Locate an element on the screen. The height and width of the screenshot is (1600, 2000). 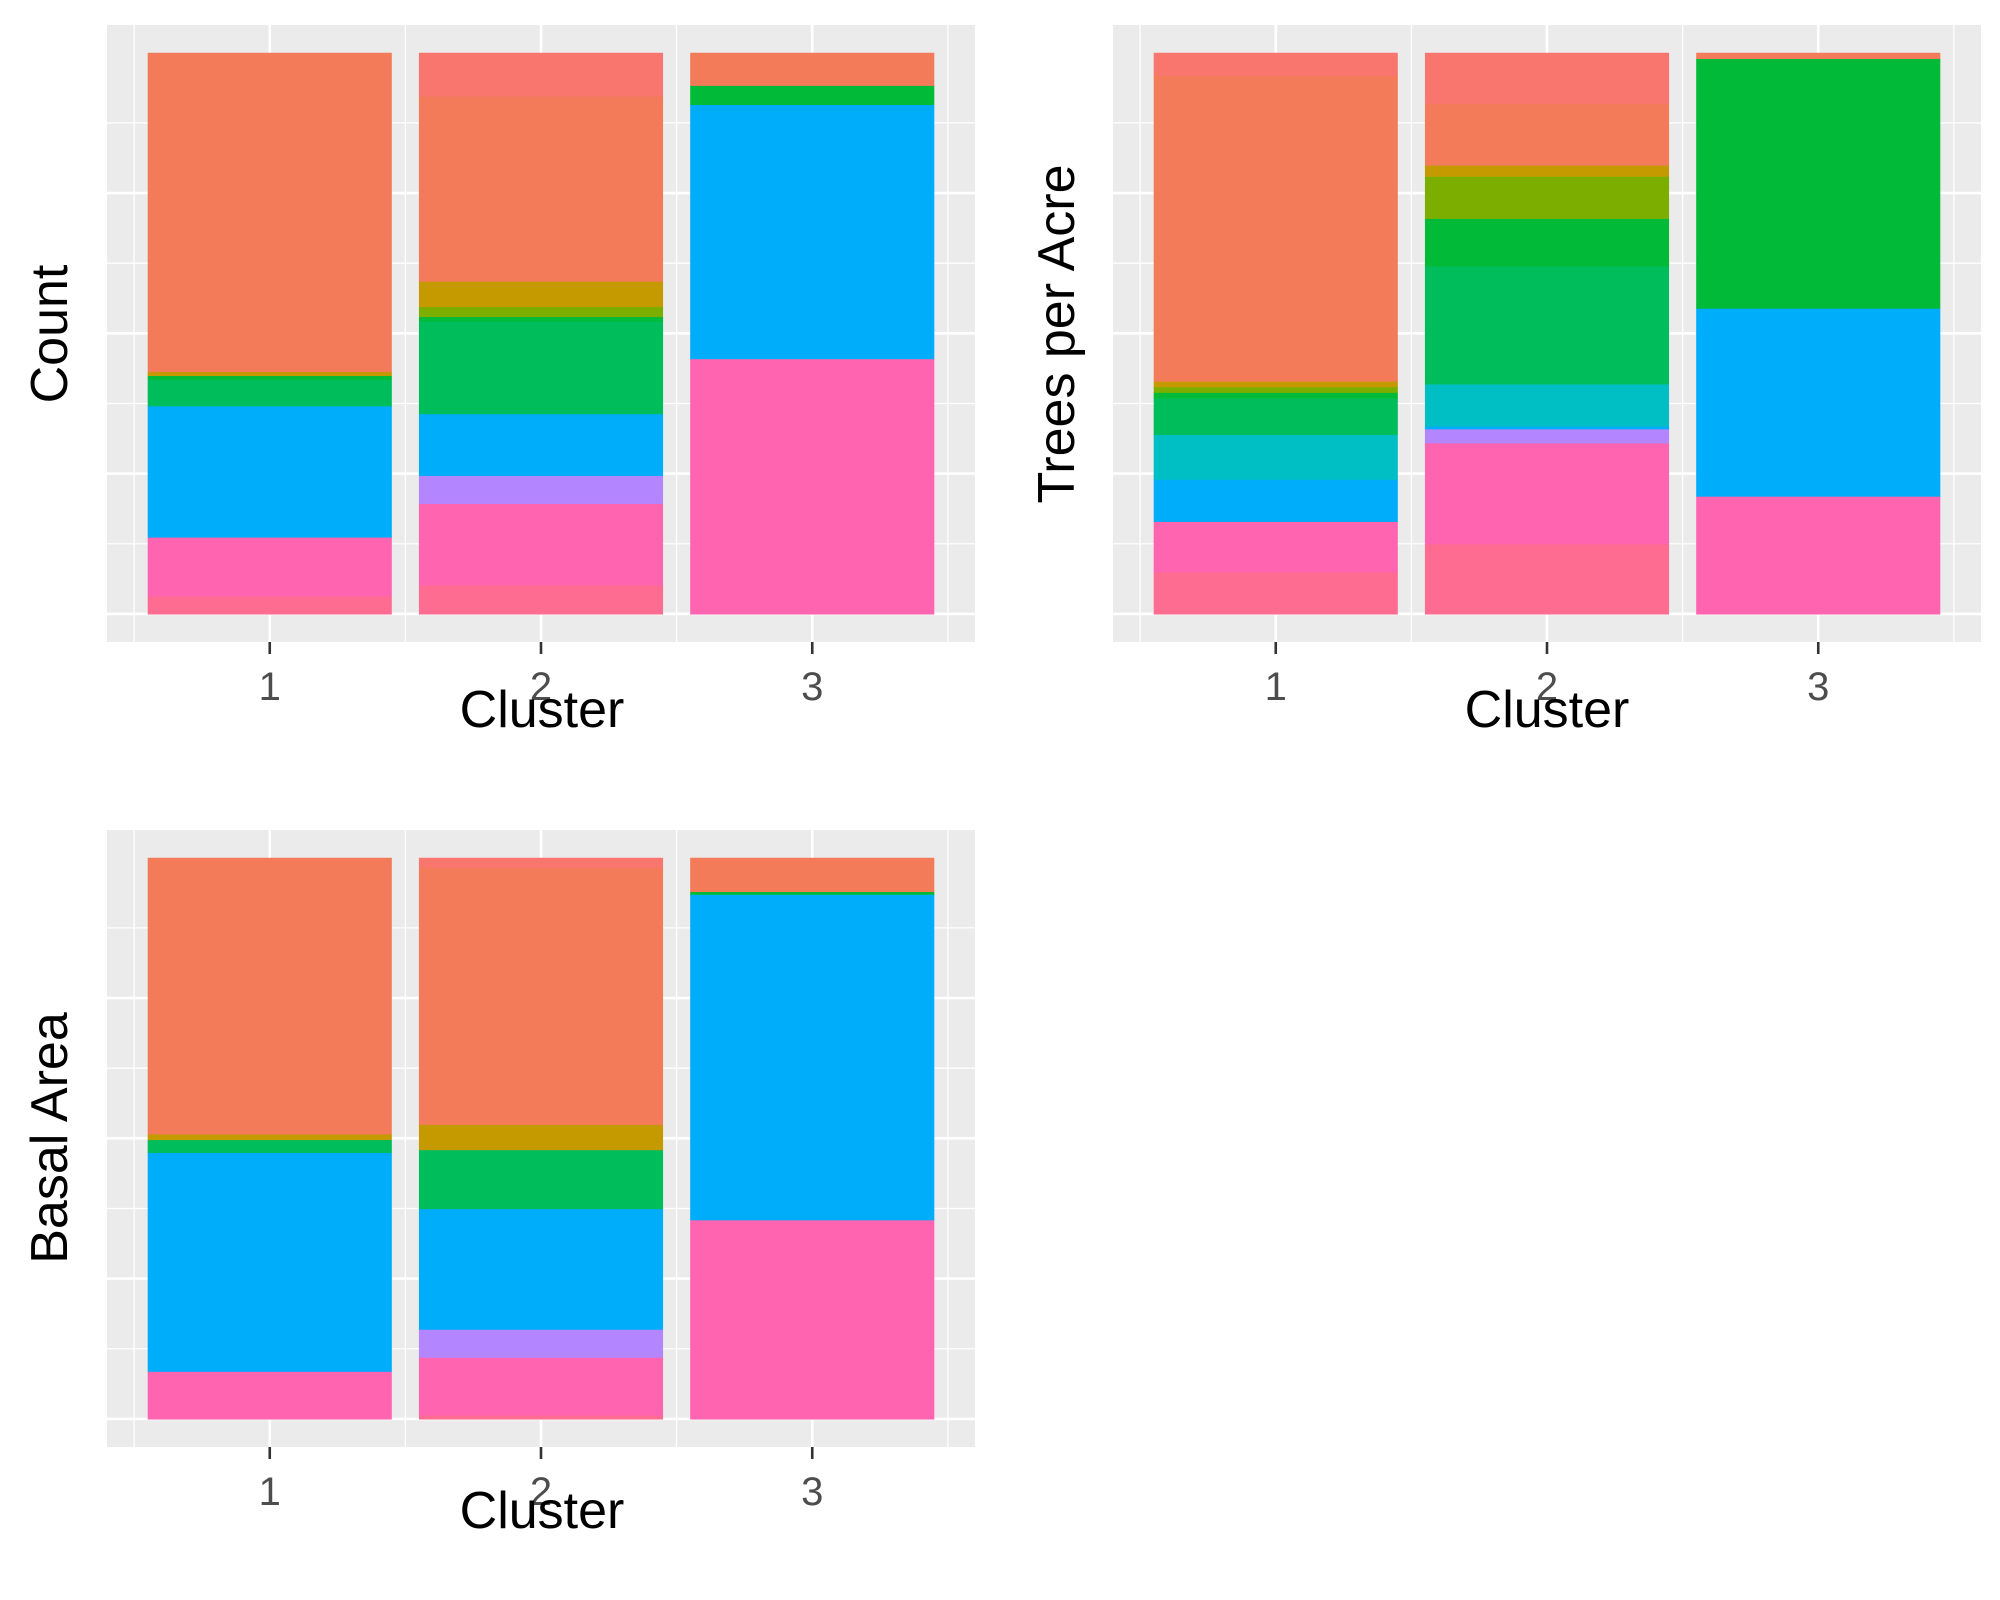
y-axis-title: Count is located at coordinates (50, 333).